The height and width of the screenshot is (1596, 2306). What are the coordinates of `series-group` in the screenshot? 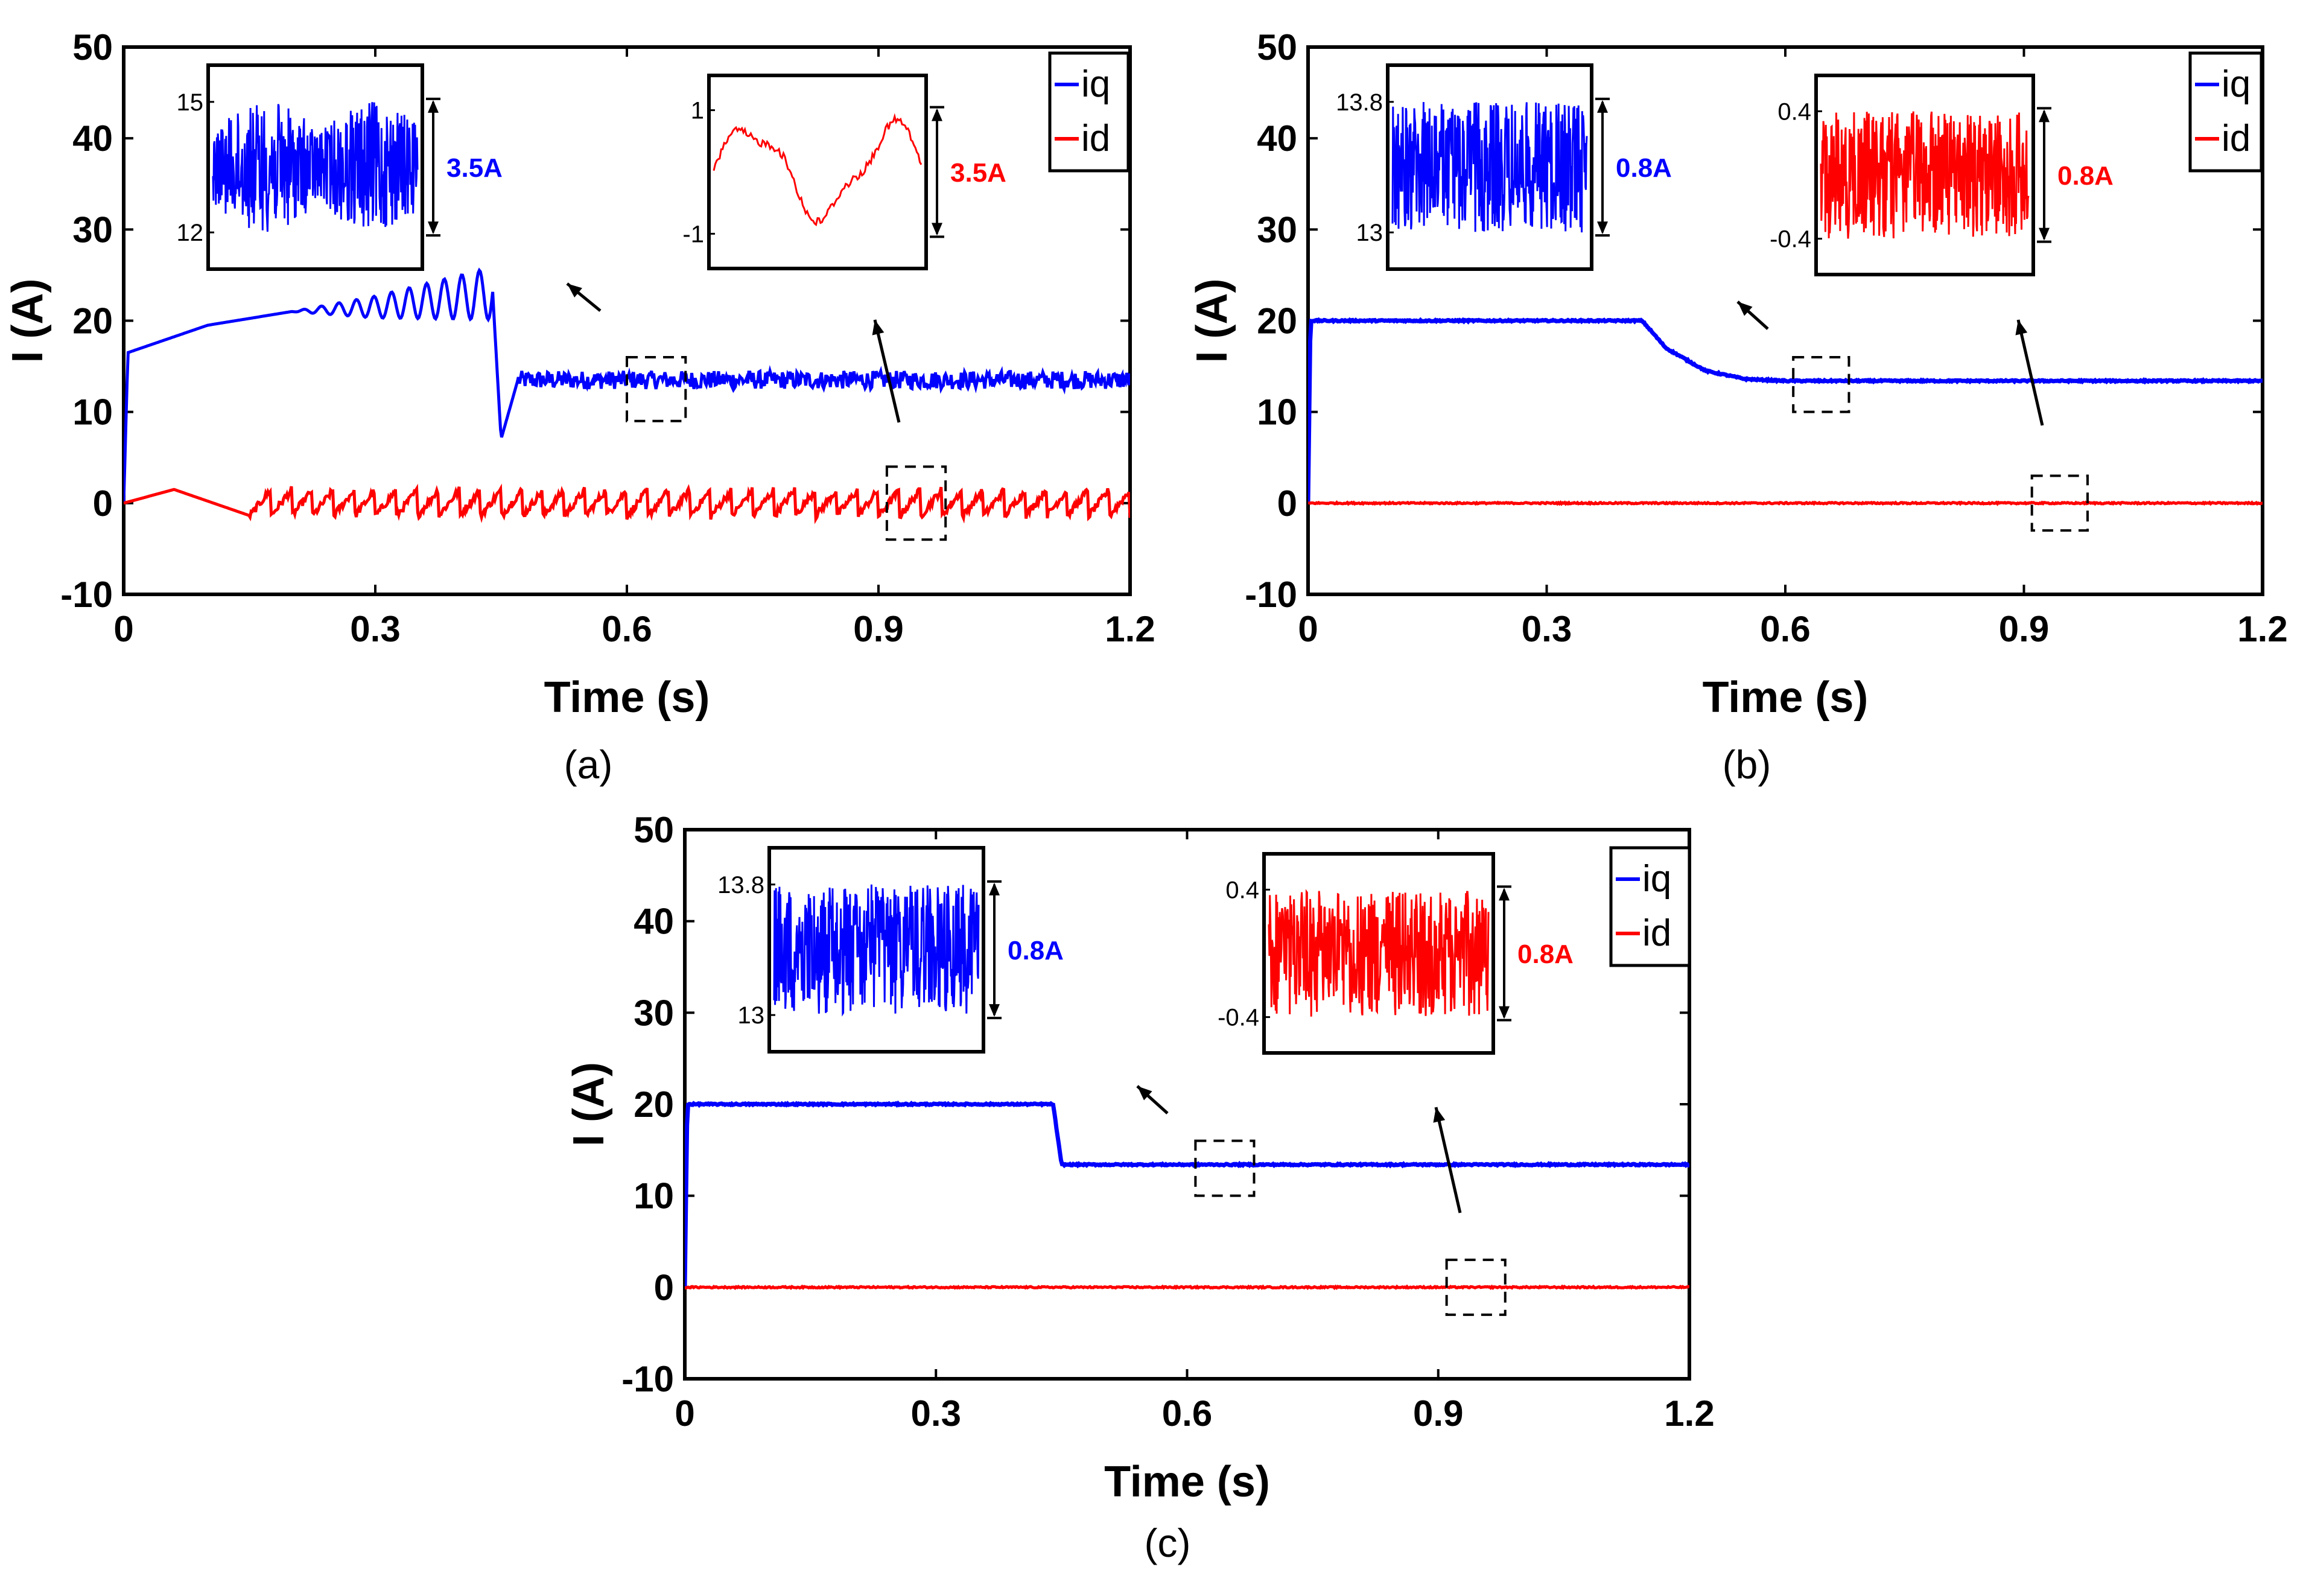 It's located at (1187, 1196).